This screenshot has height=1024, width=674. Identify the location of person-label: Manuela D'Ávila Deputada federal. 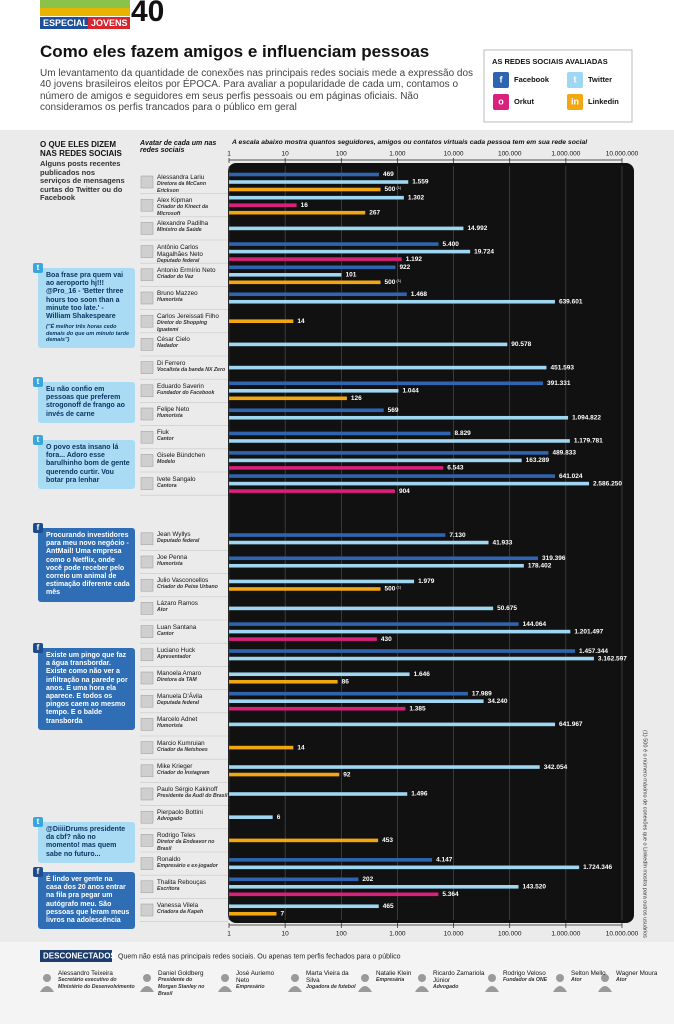
(193, 700).